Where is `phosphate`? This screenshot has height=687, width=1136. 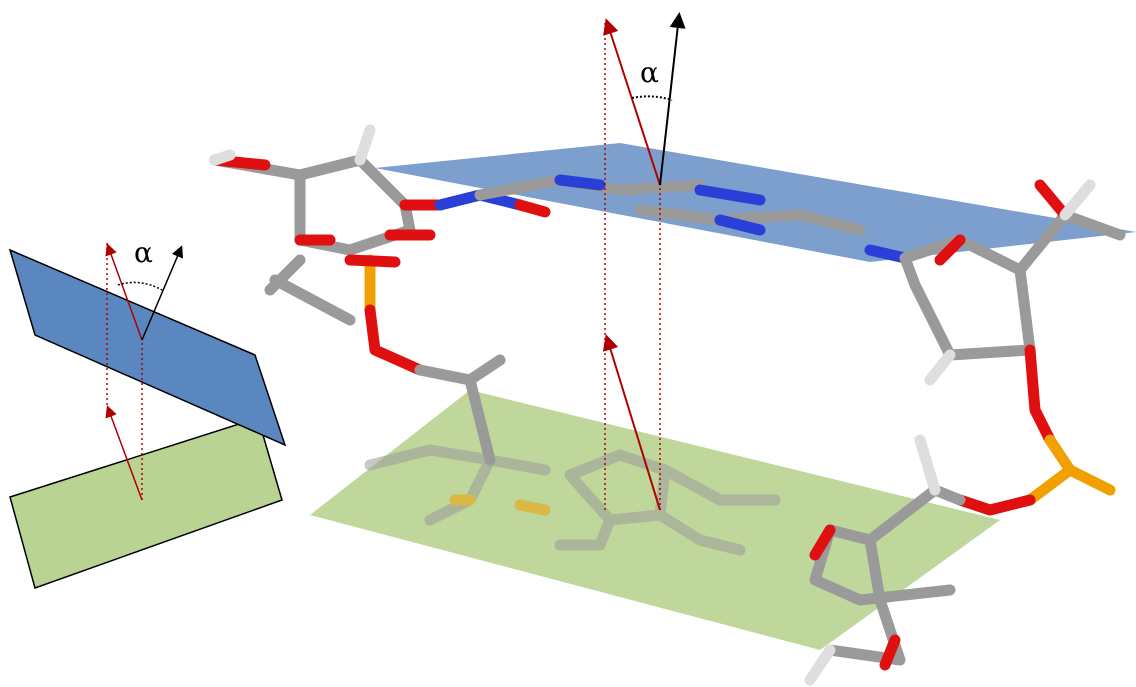
phosphate is located at coordinates (1070, 470).